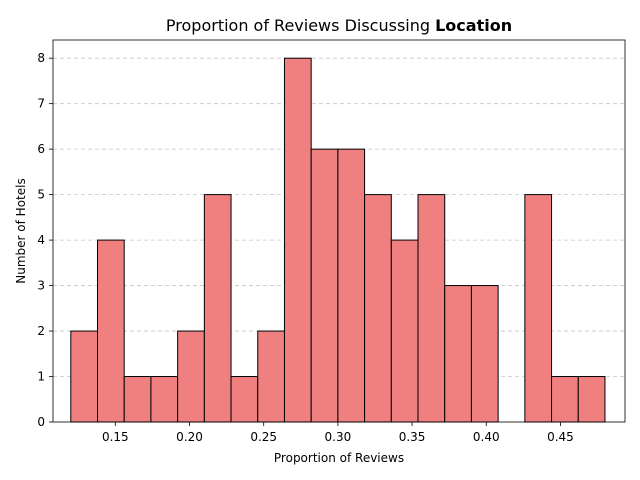  What do you see at coordinates (41, 195) in the screenshot?
I see `y-tick-label: 5` at bounding box center [41, 195].